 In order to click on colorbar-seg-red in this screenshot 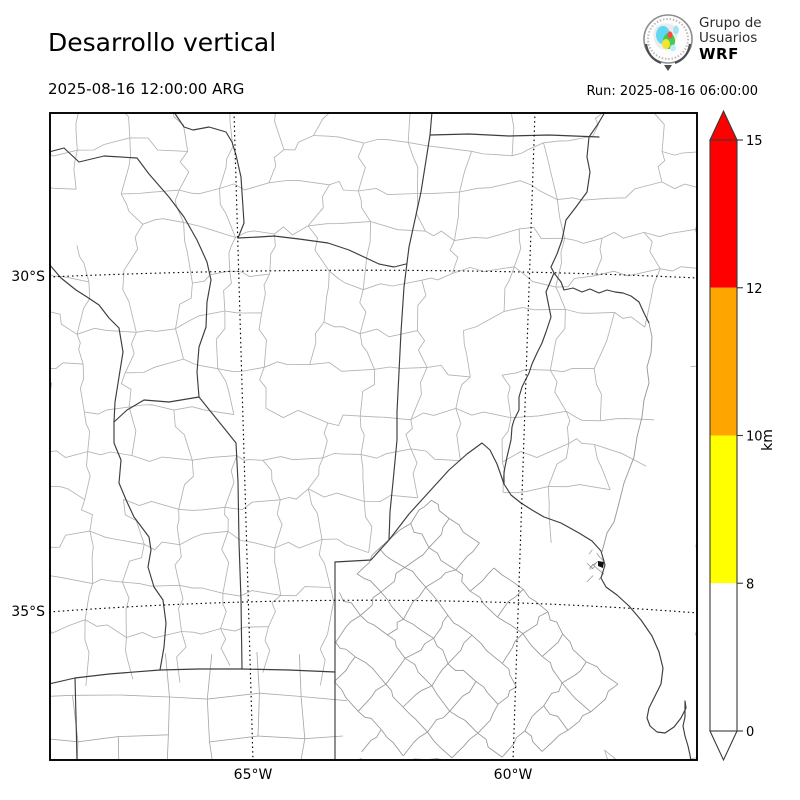, I will do `click(723, 214)`.